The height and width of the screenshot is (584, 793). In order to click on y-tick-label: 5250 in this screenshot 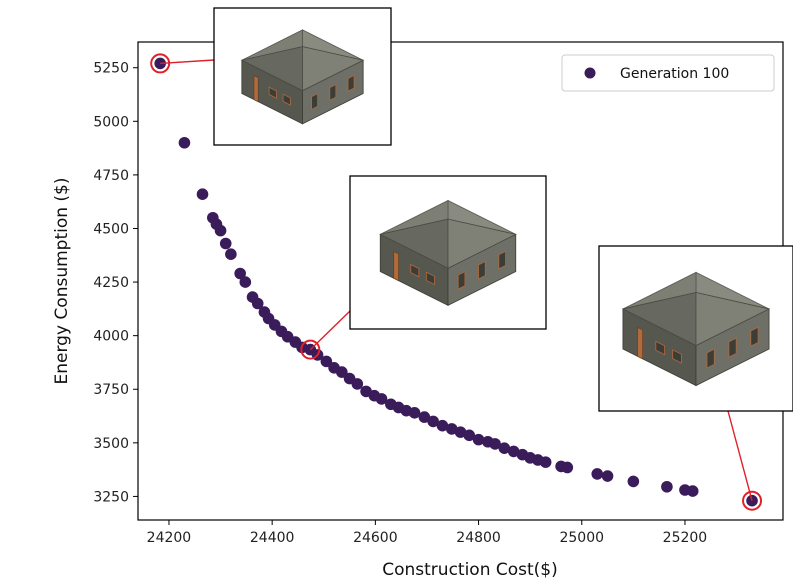, I will do `click(111, 69)`.